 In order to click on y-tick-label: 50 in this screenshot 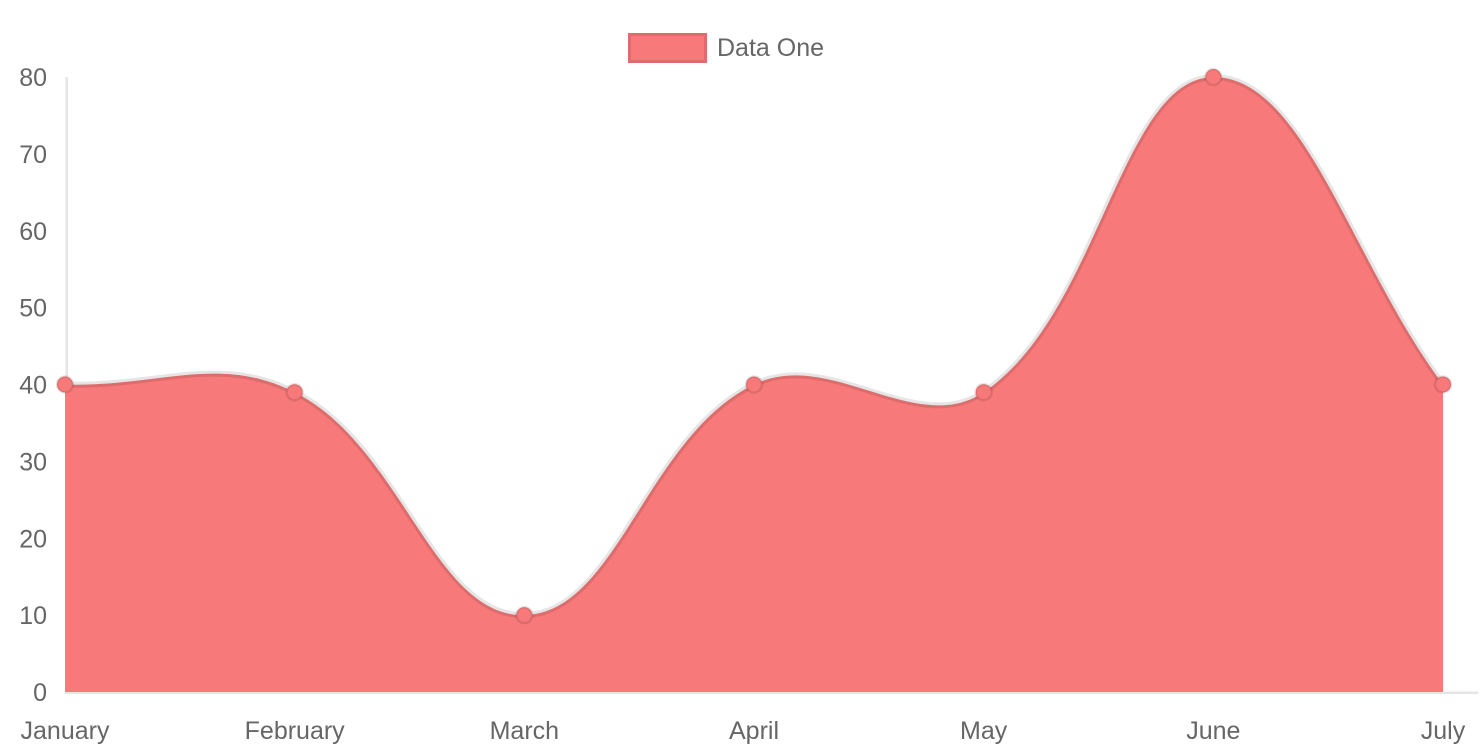, I will do `click(33, 309)`.